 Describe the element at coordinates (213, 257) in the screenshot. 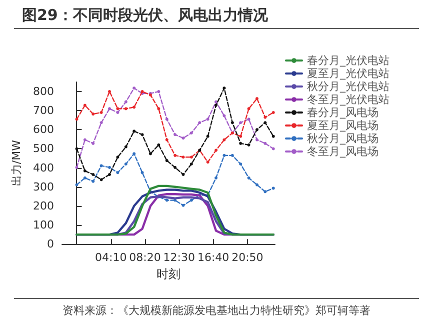

I see `x-tick-label: 16:40` at that location.